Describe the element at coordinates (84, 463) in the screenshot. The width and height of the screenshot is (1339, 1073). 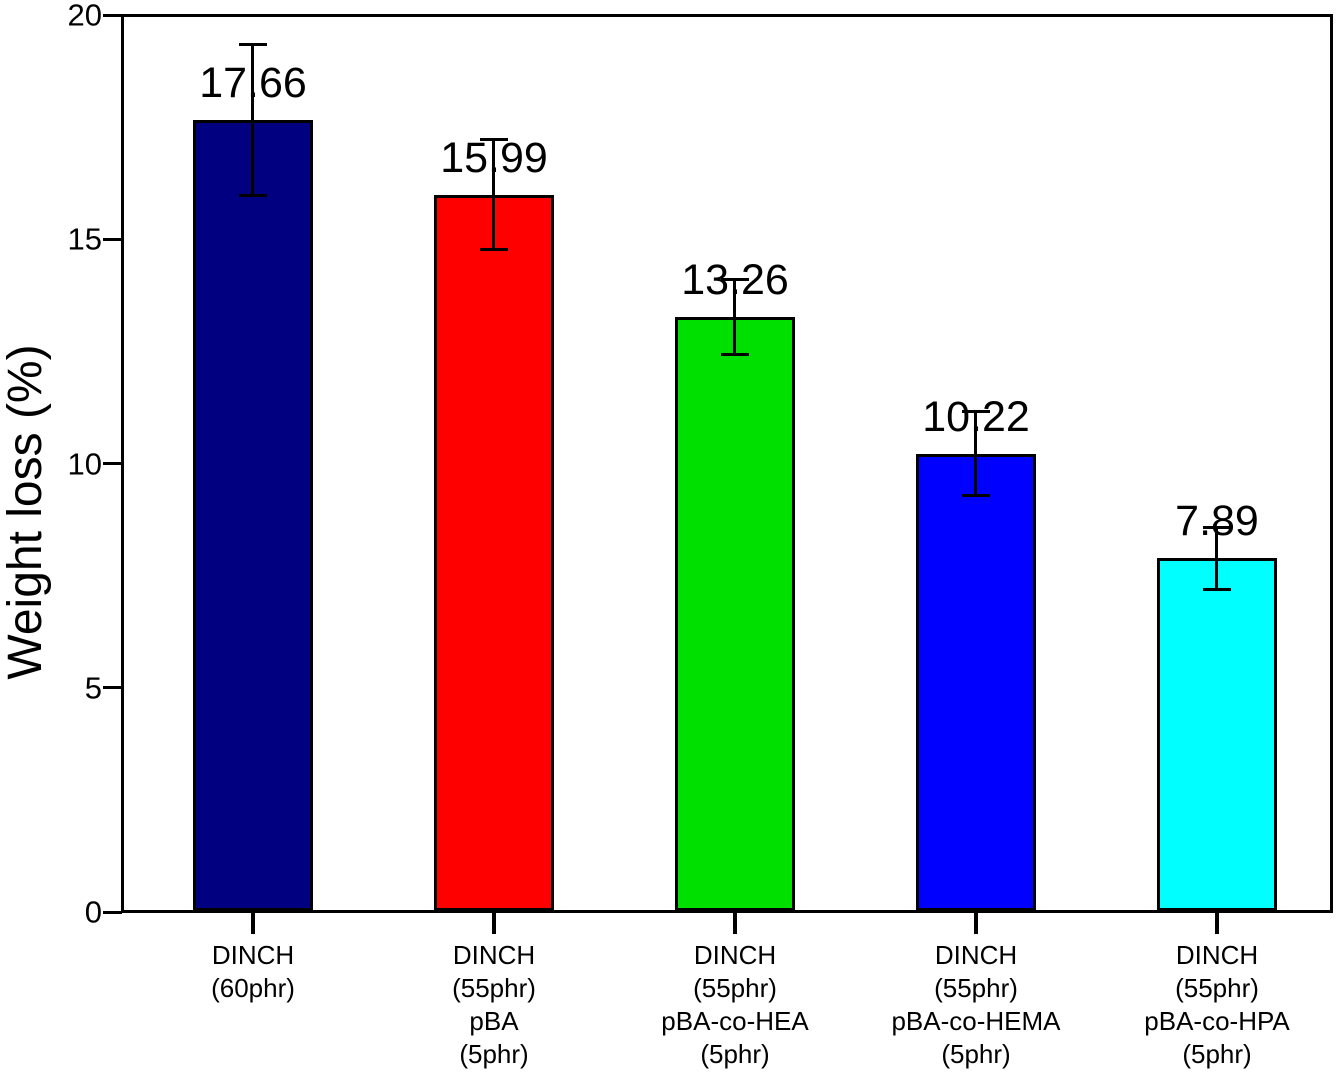
I see `y-axis-tick-label: 10` at that location.